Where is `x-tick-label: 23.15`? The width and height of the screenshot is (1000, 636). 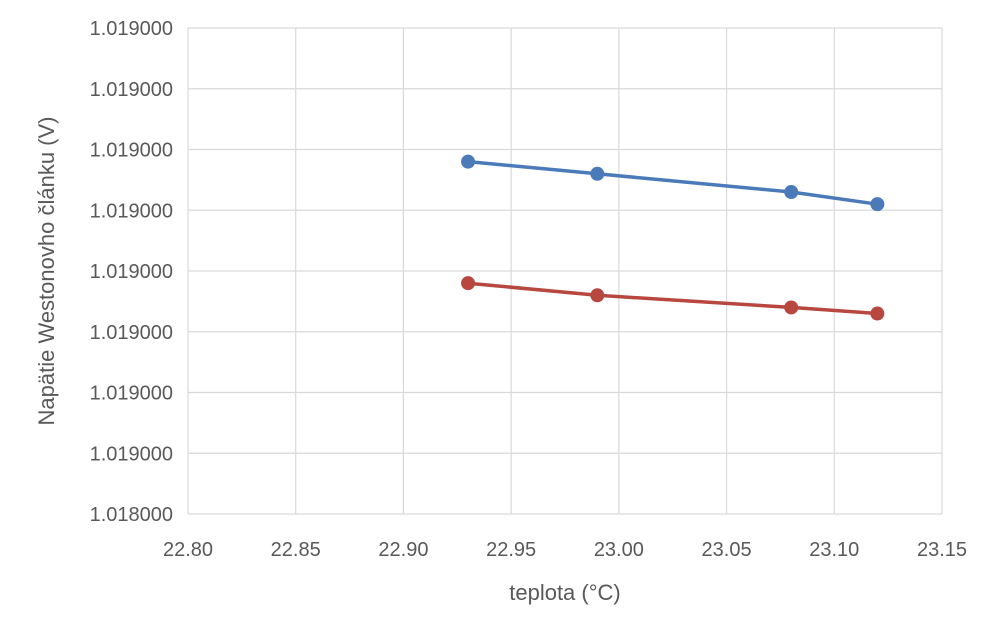
x-tick-label: 23.15 is located at coordinates (942, 550).